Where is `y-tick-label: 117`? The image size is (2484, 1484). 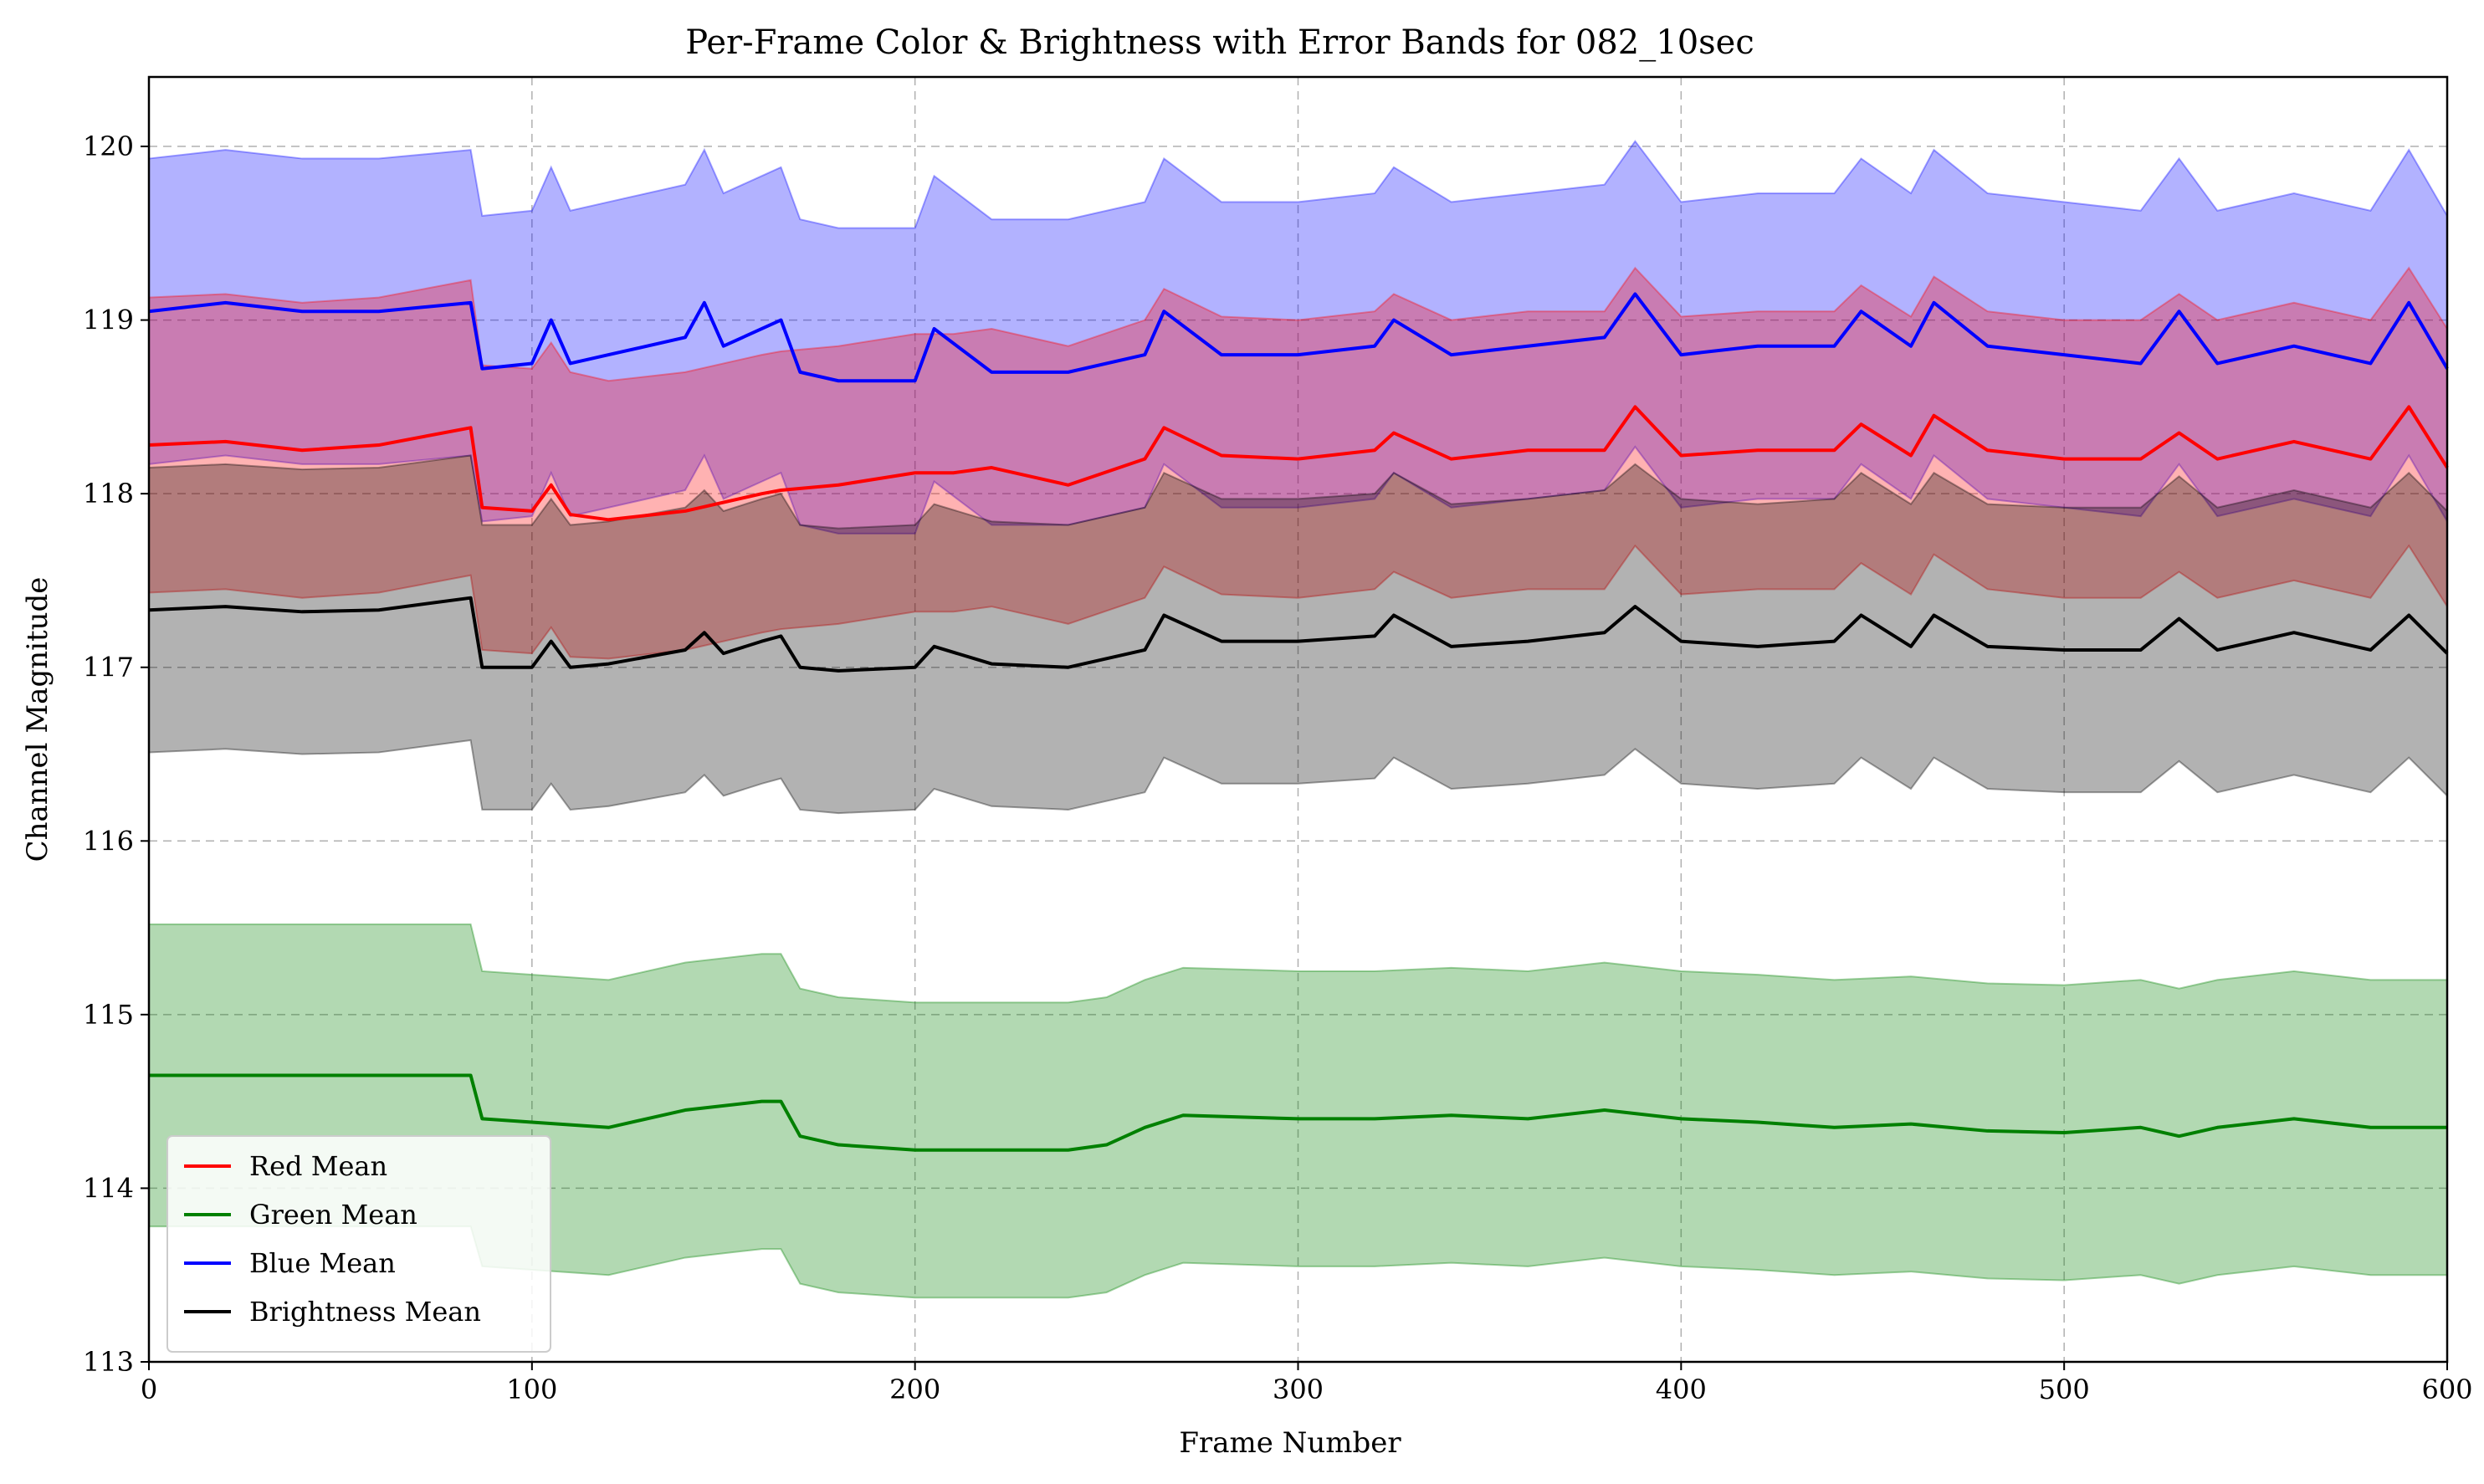
y-tick-label: 117 is located at coordinates (108, 667).